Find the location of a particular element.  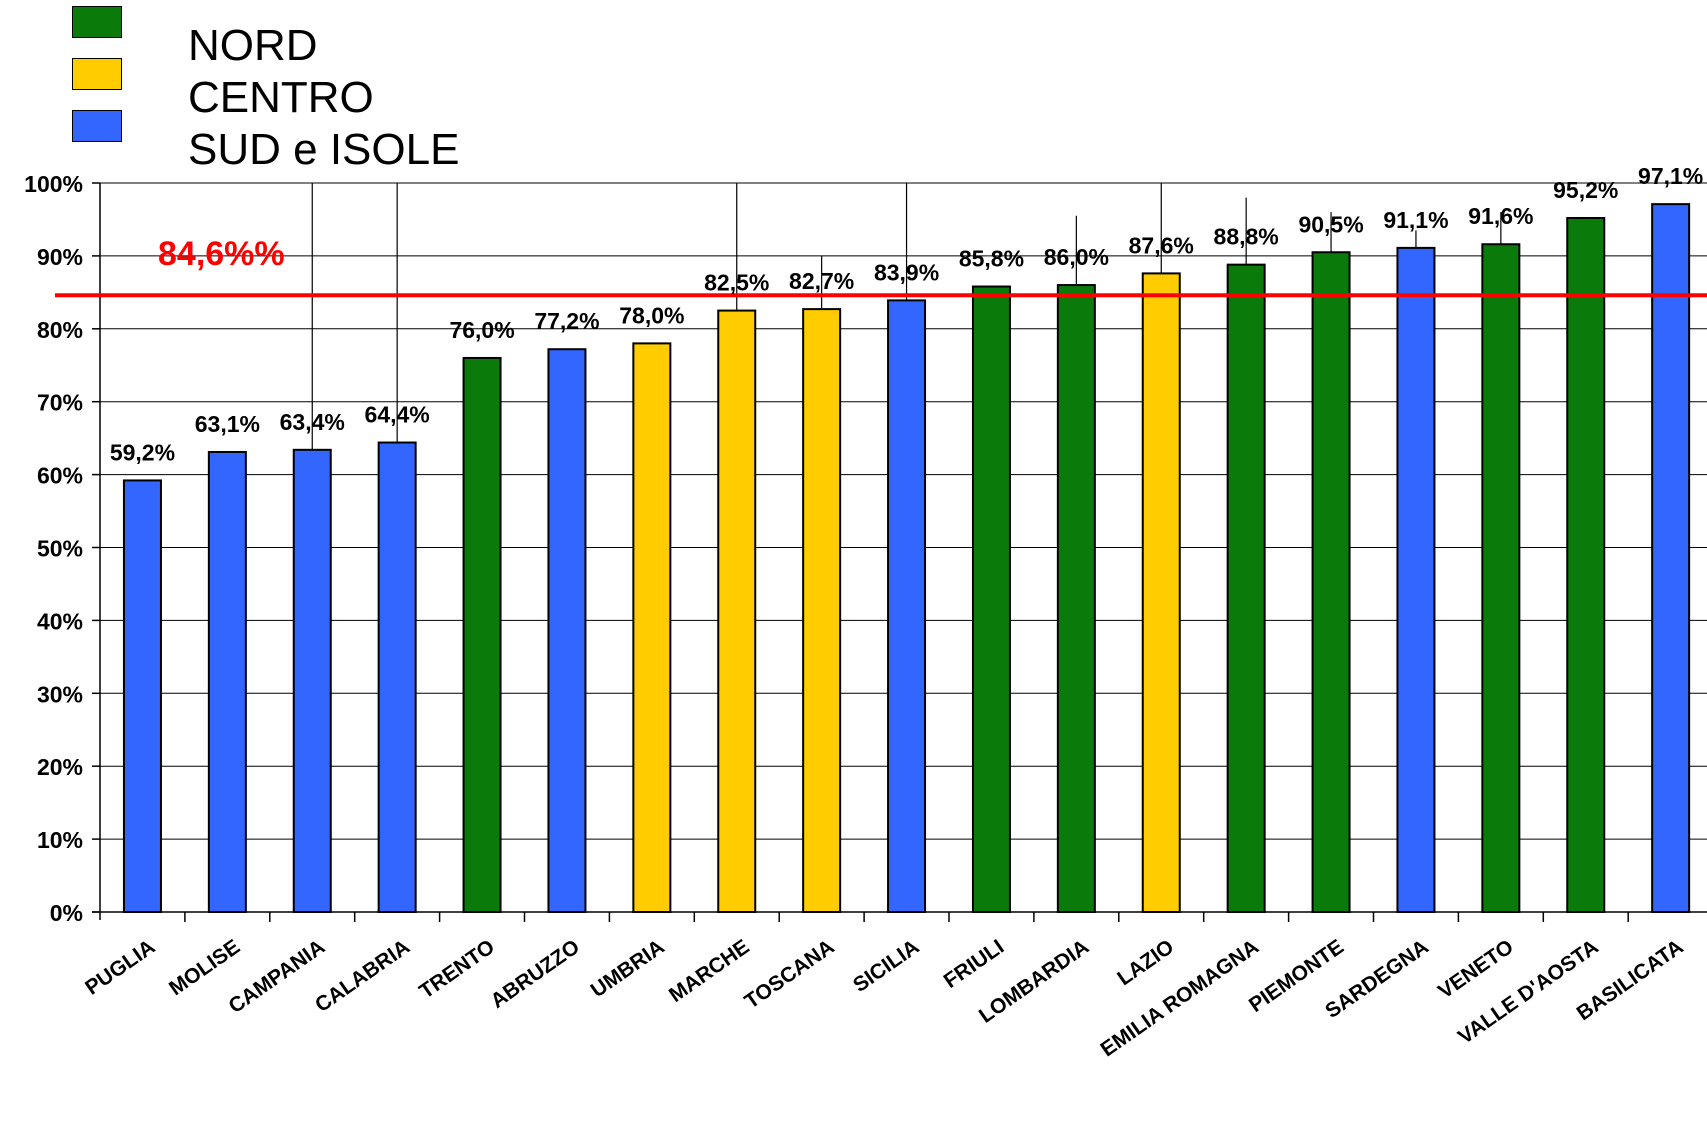

legend-label-centro: CENTRO is located at coordinates (281, 97).